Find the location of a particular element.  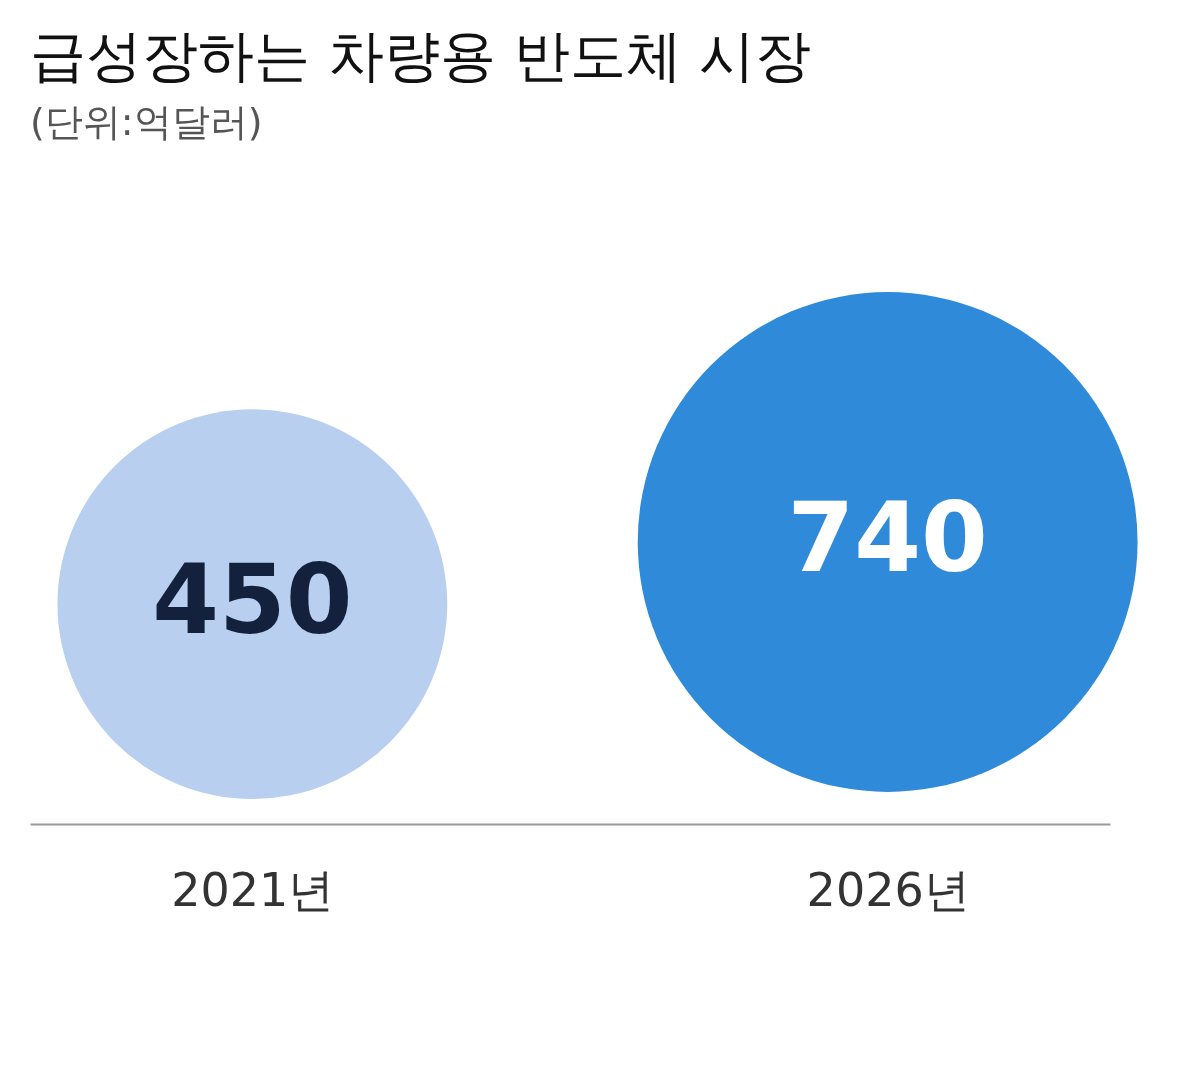

category-label: 2026년 is located at coordinates (888, 889).